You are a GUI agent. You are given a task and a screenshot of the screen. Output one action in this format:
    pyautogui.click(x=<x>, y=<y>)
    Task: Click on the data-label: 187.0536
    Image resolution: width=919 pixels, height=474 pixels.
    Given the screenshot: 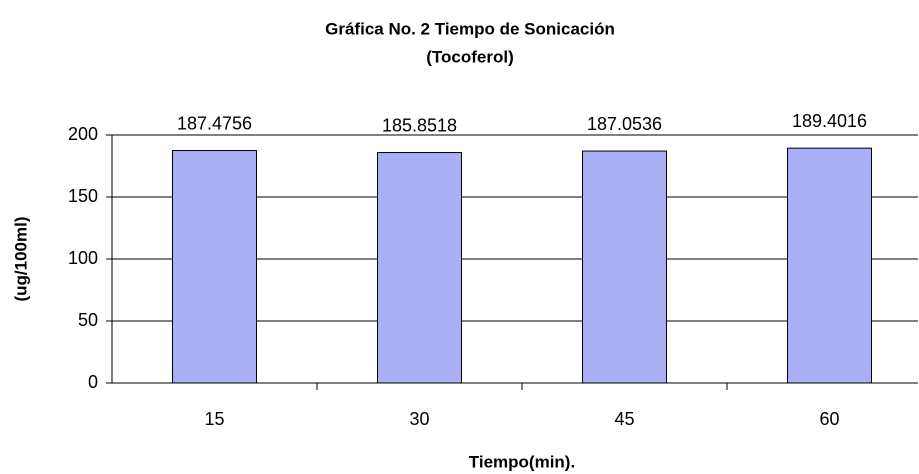 What is the action you would take?
    pyautogui.click(x=624, y=124)
    